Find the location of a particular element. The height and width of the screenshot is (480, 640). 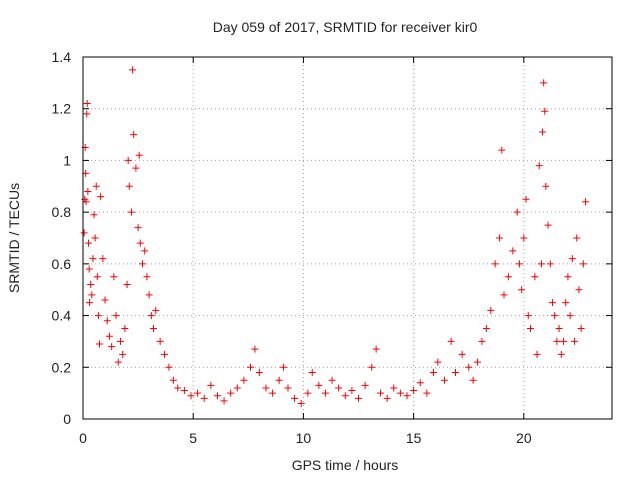

x-axis-label: GPS time / hours is located at coordinates (345, 465).